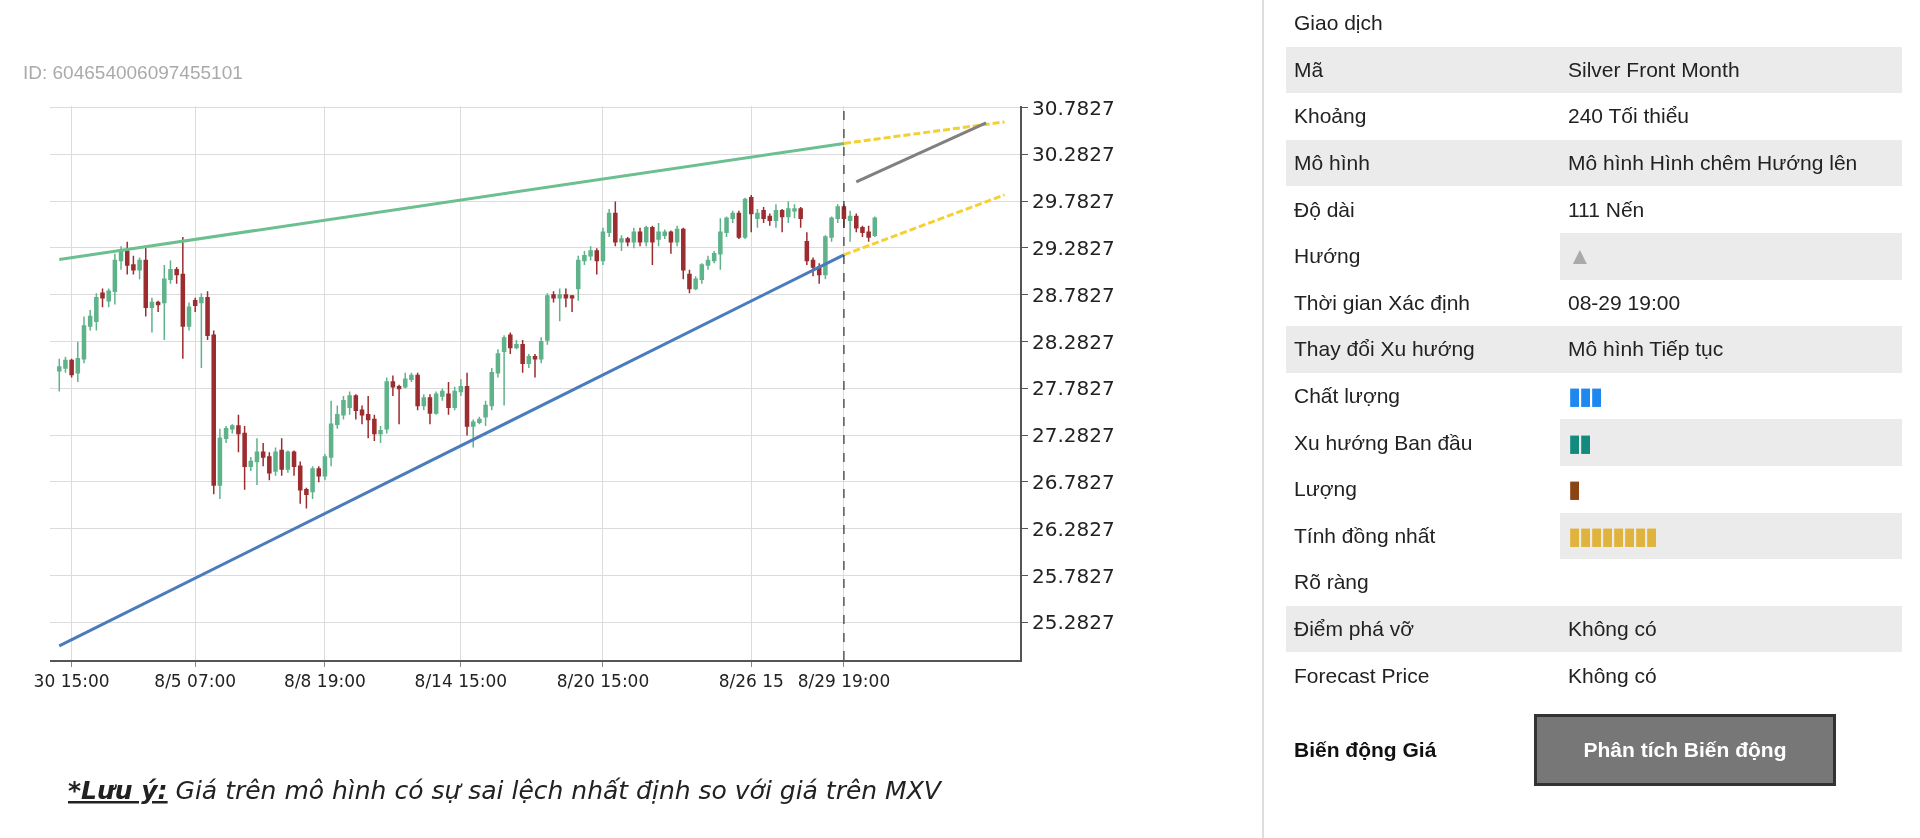 This screenshot has height=838, width=1920. Describe the element at coordinates (1338, 23) in the screenshot. I see `category-label: Giao dịch` at that location.